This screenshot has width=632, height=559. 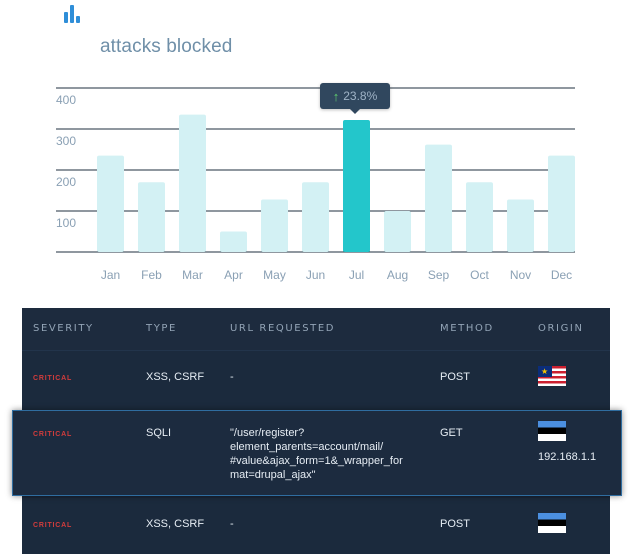 I want to click on x-tick-label-jan: Jan, so click(x=110, y=275).